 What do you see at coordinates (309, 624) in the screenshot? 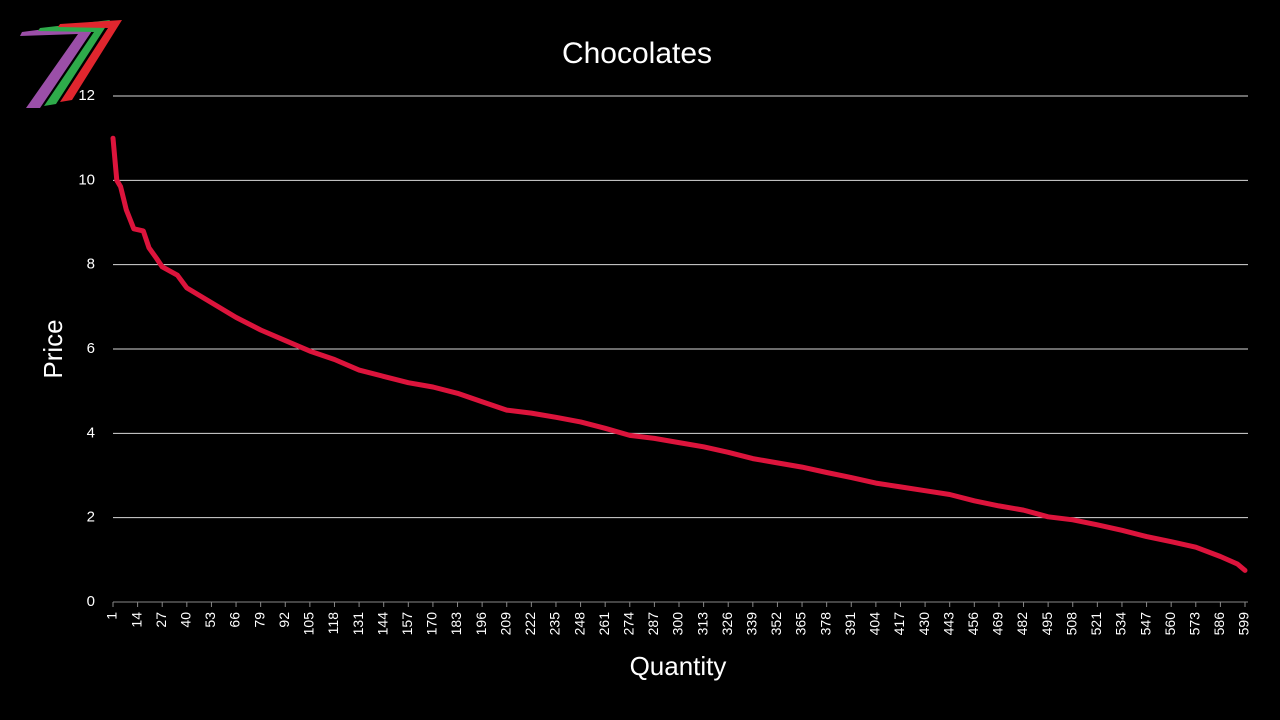
I see `x-tick-label: 105` at bounding box center [309, 624].